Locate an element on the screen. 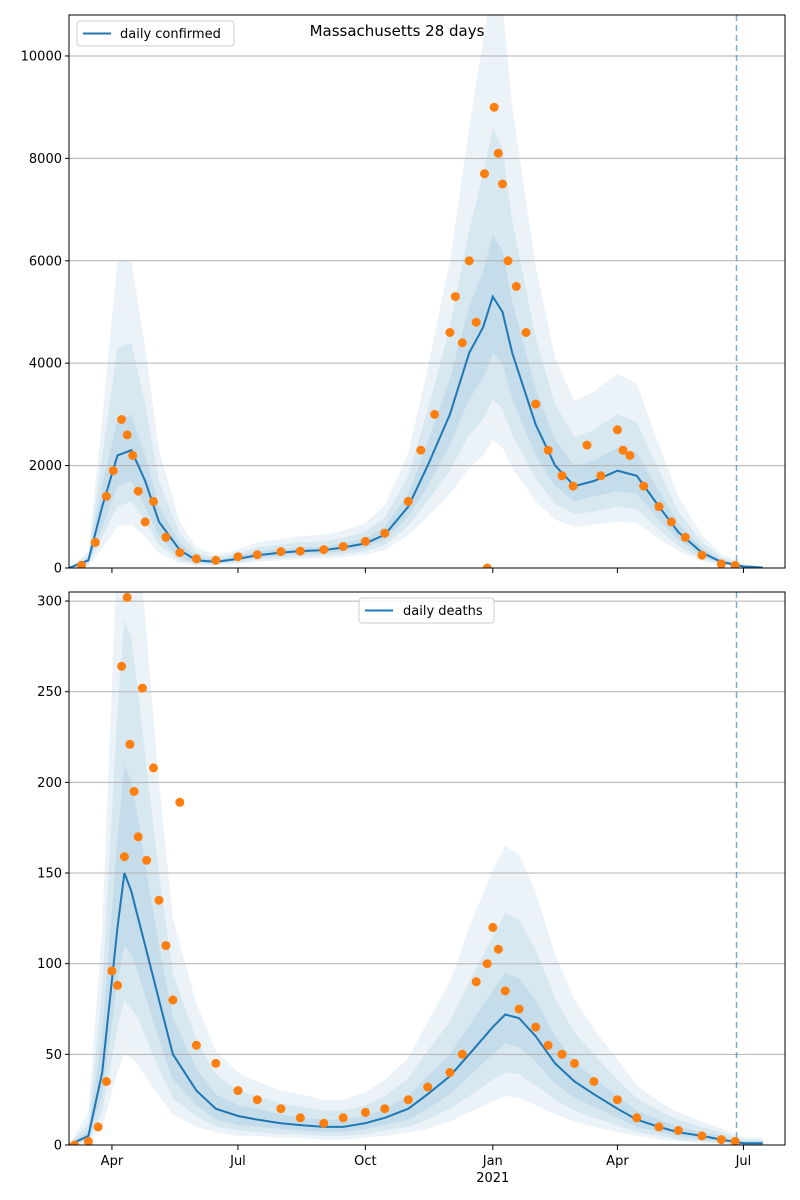 The width and height of the screenshot is (800, 1200). y-tick-label: 2000 is located at coordinates (45, 466).